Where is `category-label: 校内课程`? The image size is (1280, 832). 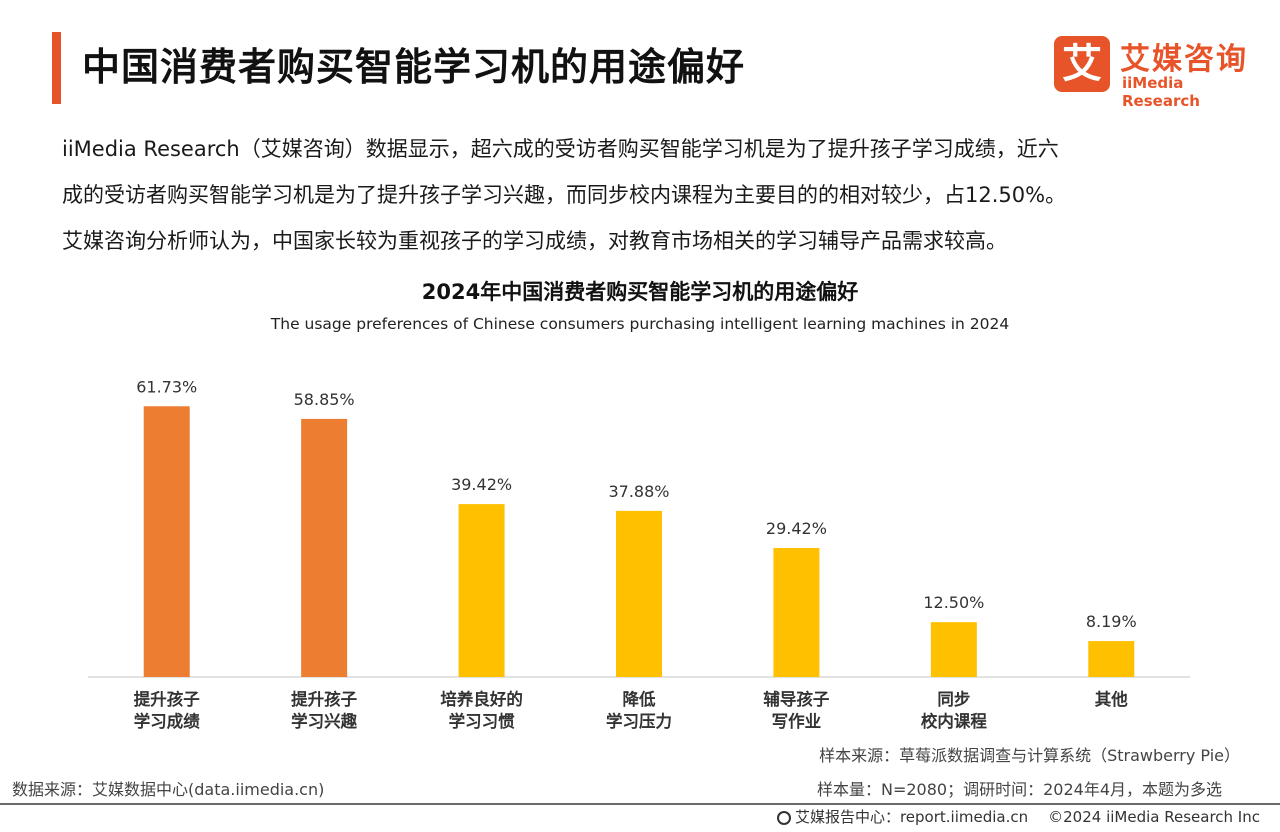 category-label: 校内课程 is located at coordinates (954, 721).